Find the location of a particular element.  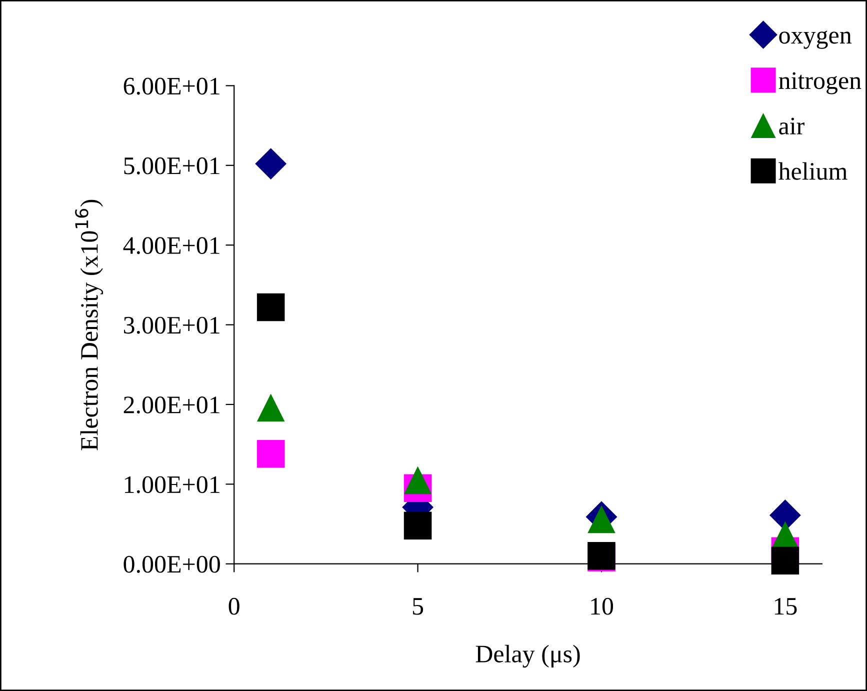

legend-label: air is located at coordinates (791, 126).